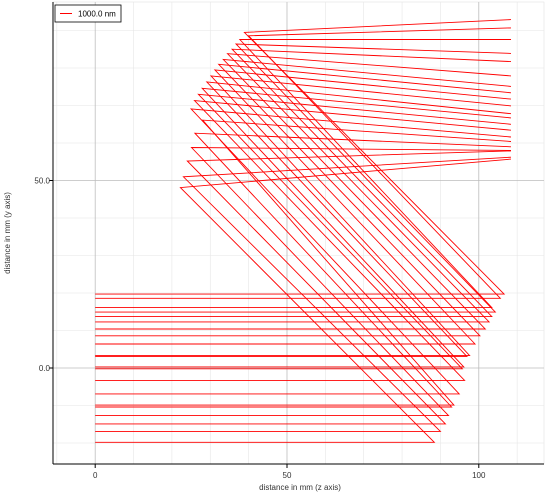 The image size is (546, 495). Describe the element at coordinates (287, 475) in the screenshot. I see `x-tick-label: 50` at that location.